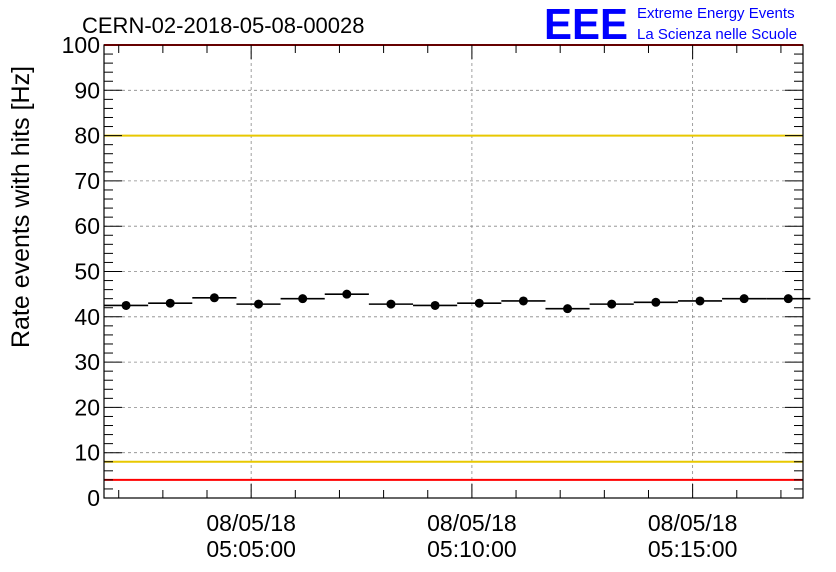 The height and width of the screenshot is (572, 836). What do you see at coordinates (586, 24) in the screenshot?
I see `logo-mark: EEE` at bounding box center [586, 24].